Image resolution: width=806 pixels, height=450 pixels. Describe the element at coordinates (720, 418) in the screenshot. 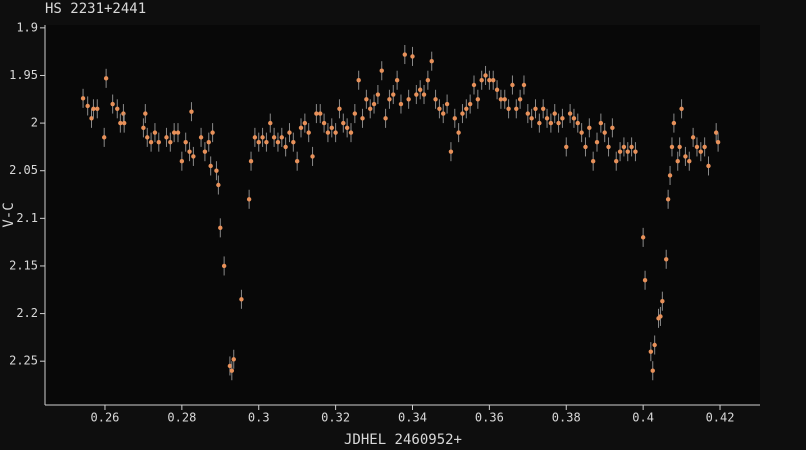

I see `x-tick-label: 0.42` at that location.